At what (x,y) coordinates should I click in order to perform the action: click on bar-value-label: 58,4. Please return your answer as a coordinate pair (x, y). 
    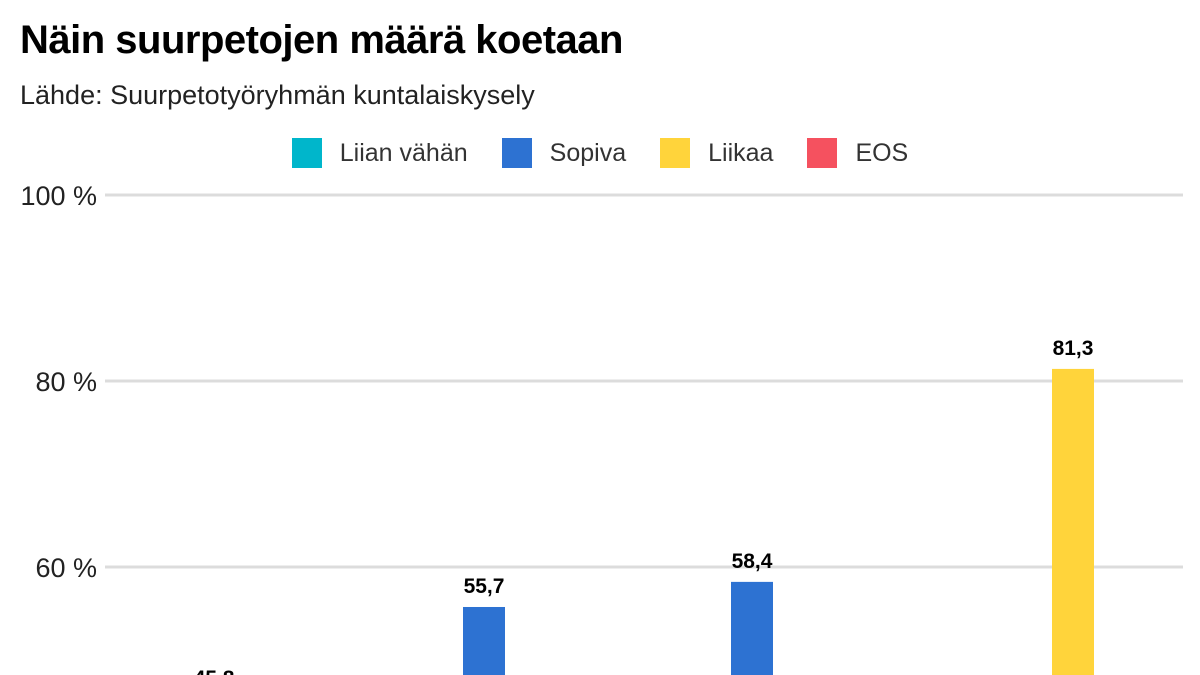
    Looking at the image, I should click on (752, 561).